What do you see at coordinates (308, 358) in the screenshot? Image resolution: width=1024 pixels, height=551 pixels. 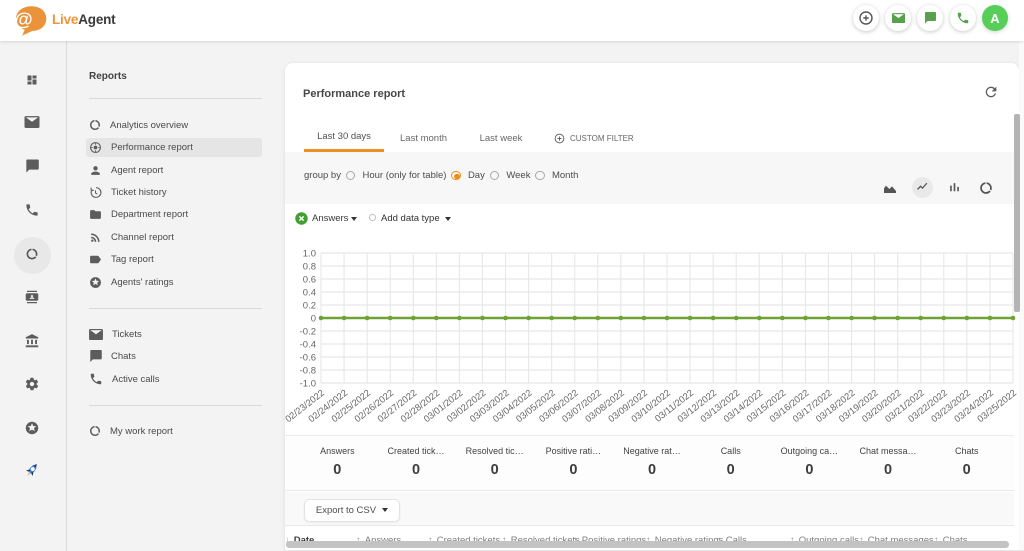 I see `svg-text: -0.6` at bounding box center [308, 358].